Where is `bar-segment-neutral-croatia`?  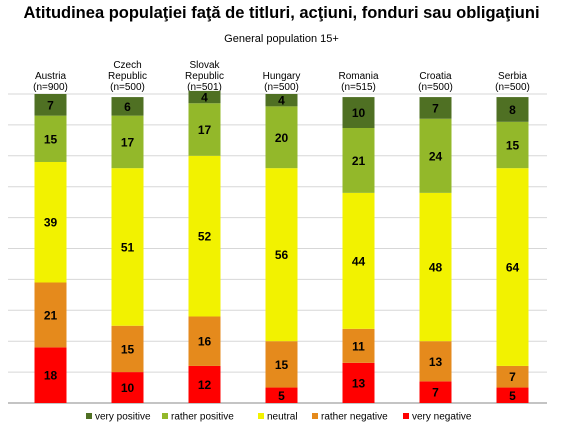 bar-segment-neutral-croatia is located at coordinates (435, 267).